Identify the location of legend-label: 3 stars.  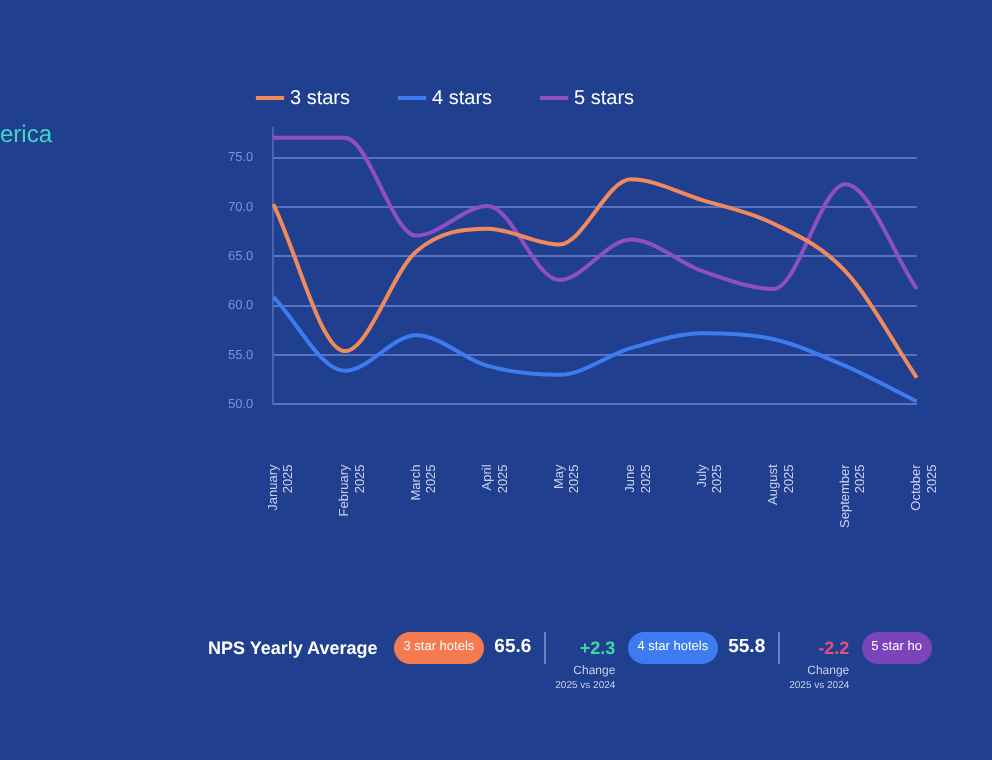
(320, 98).